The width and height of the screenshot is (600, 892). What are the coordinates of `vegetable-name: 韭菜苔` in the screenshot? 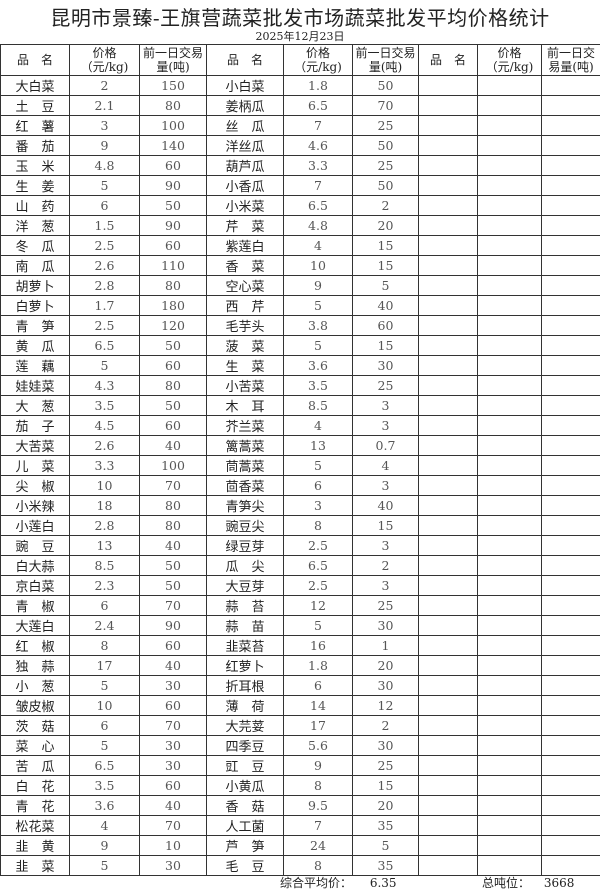 It's located at (245, 645).